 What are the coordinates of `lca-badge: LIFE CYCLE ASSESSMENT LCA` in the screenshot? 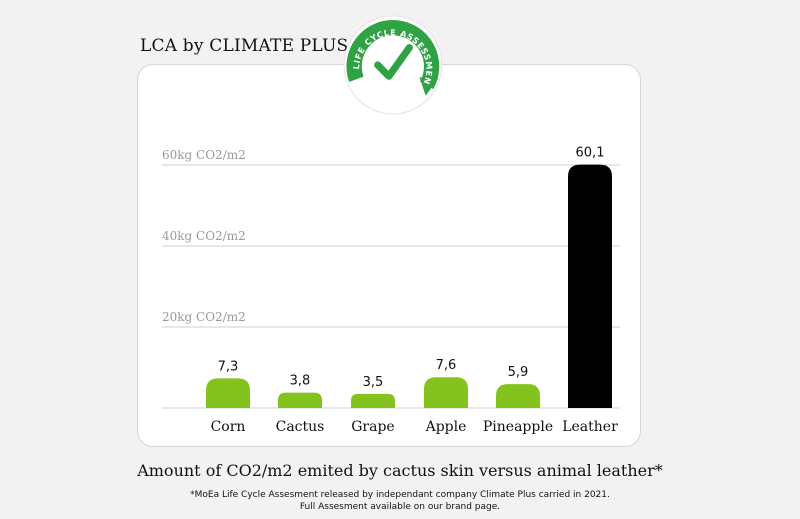 It's located at (392, 64).